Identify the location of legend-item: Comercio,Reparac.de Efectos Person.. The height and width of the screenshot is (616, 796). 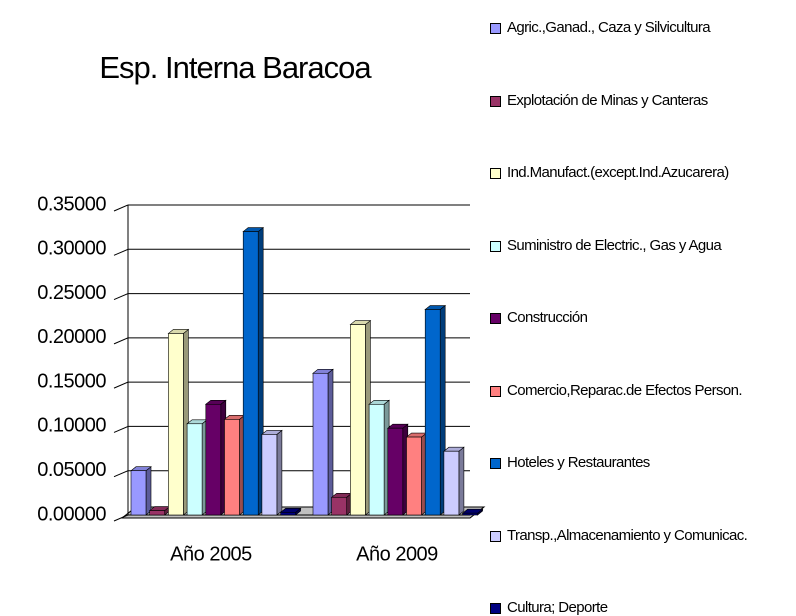
(635, 390).